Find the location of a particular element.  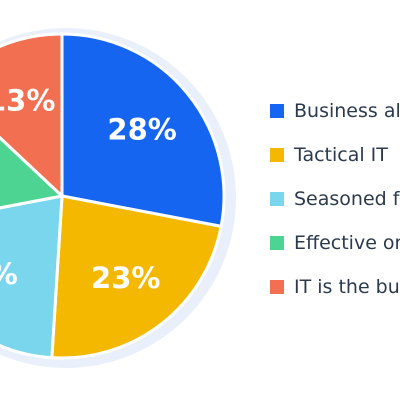

slice-value-label: 28% is located at coordinates (141, 130).